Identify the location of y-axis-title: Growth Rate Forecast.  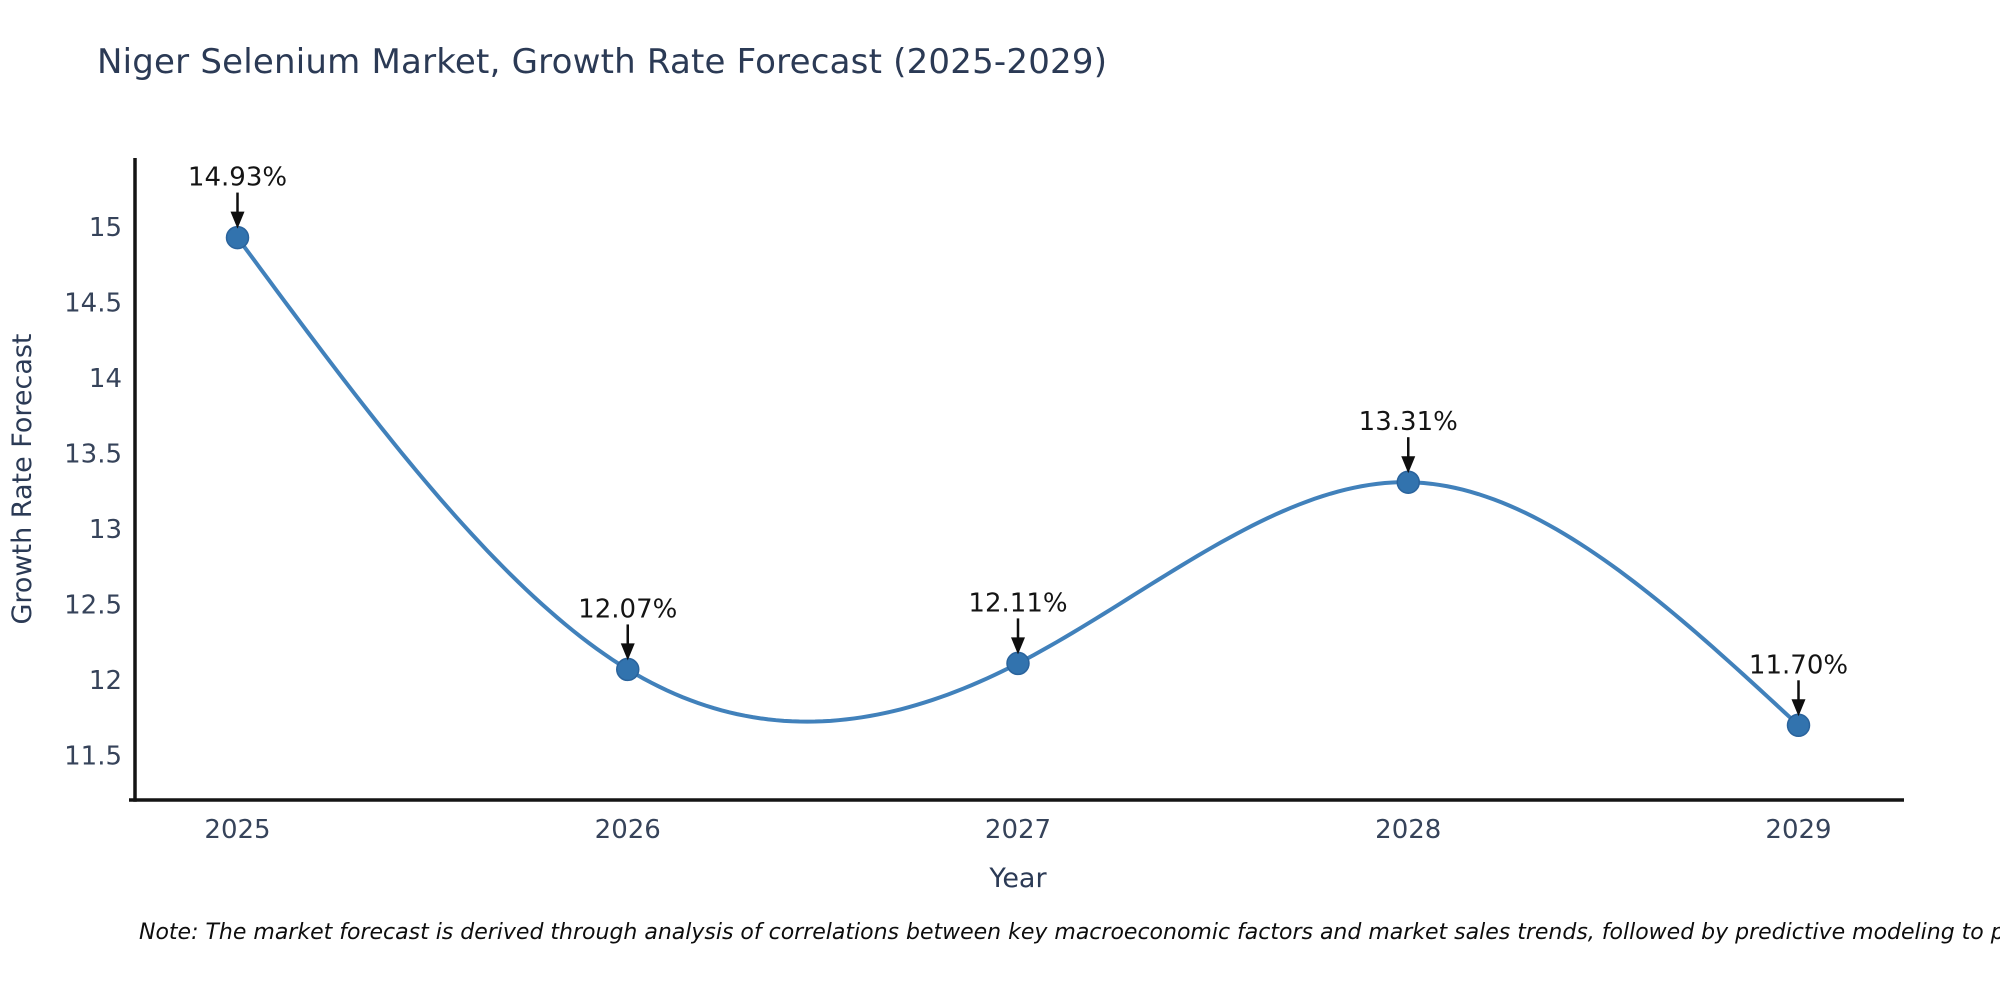
(22, 478).